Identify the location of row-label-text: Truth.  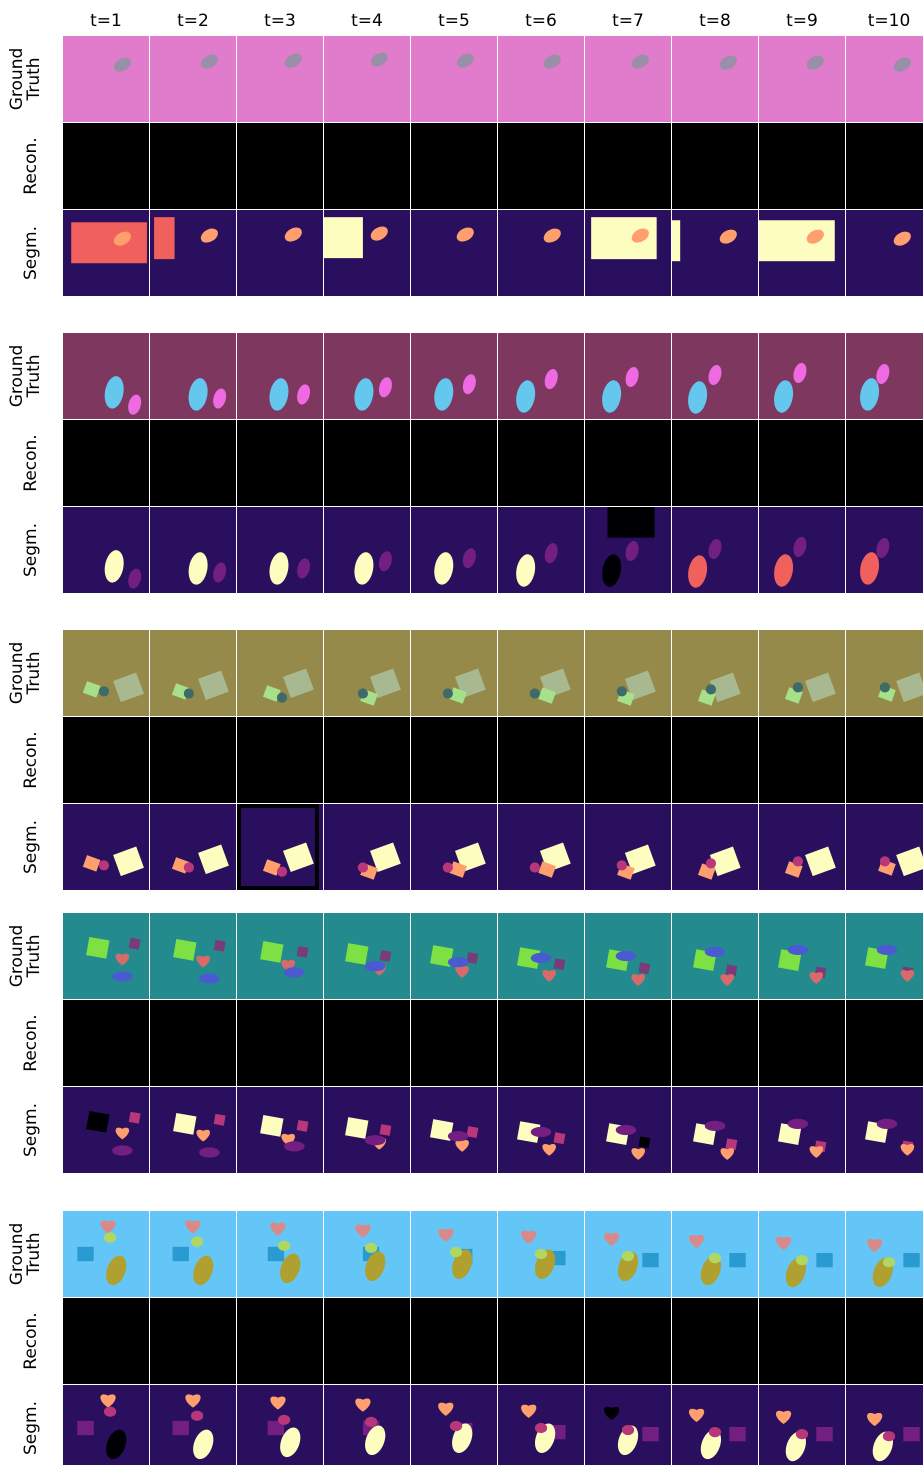
(34, 376).